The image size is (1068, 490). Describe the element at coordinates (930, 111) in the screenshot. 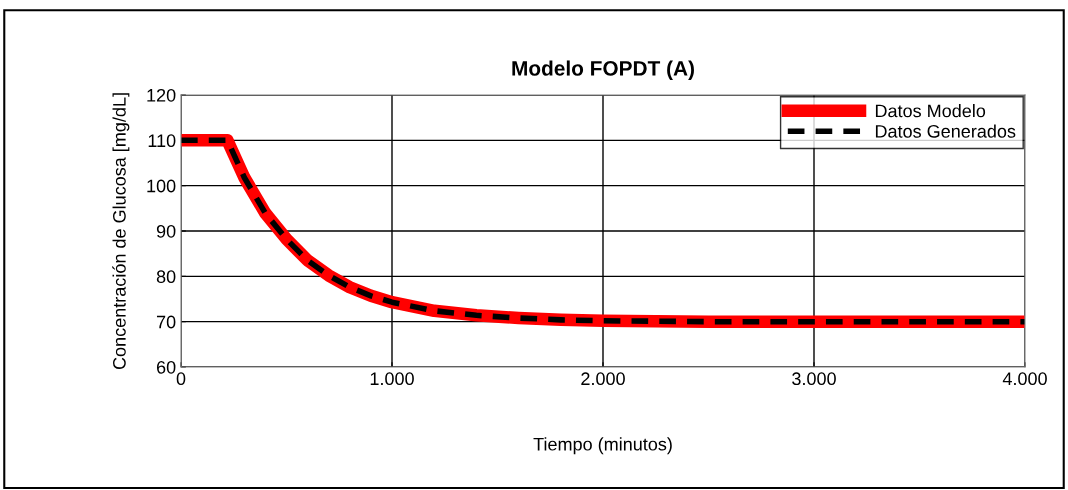

I see `legend-label: Datos Modelo` at that location.